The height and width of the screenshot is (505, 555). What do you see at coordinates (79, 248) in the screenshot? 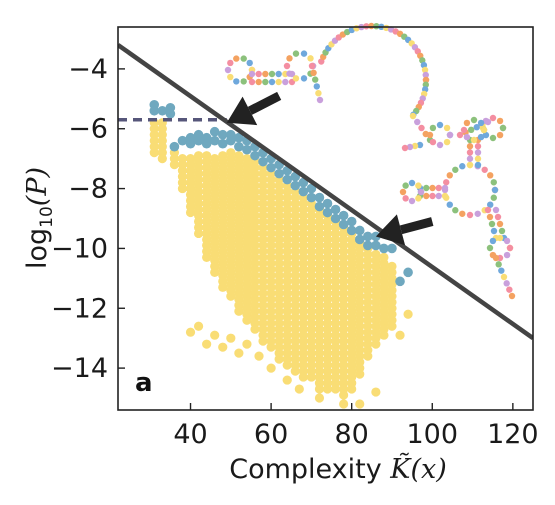
I see `y-tick-label: −10` at bounding box center [79, 248].